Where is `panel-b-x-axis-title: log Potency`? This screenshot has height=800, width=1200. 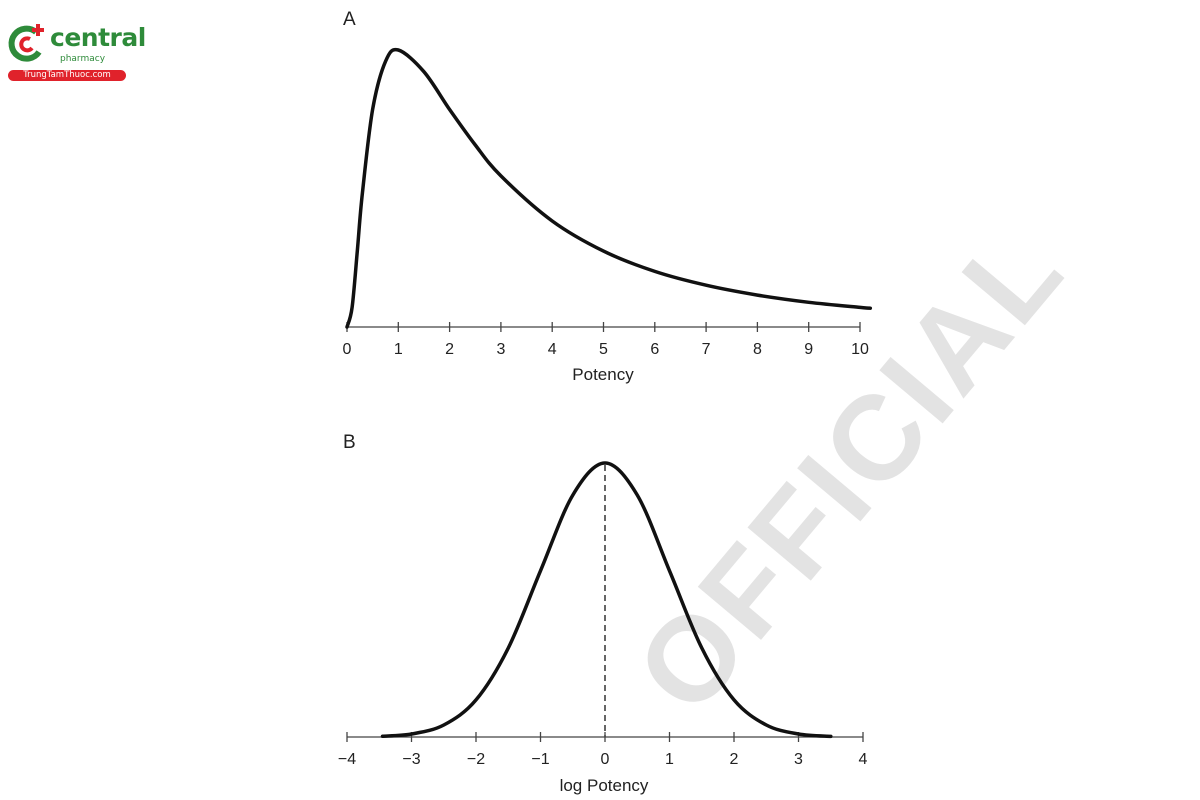 panel-b-x-axis-title: log Potency is located at coordinates (604, 785).